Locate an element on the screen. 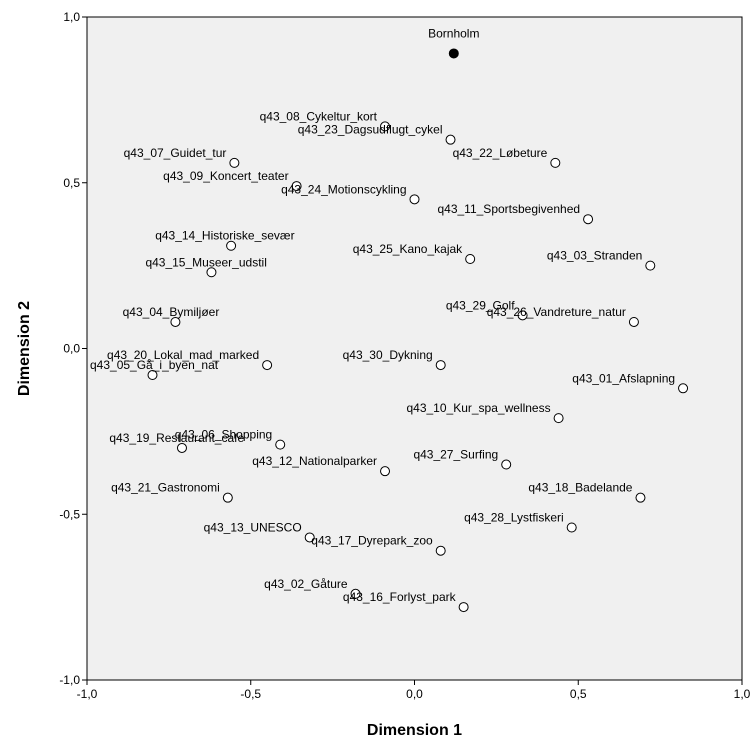  point-label: q43_29_Golf is located at coordinates (480, 305).